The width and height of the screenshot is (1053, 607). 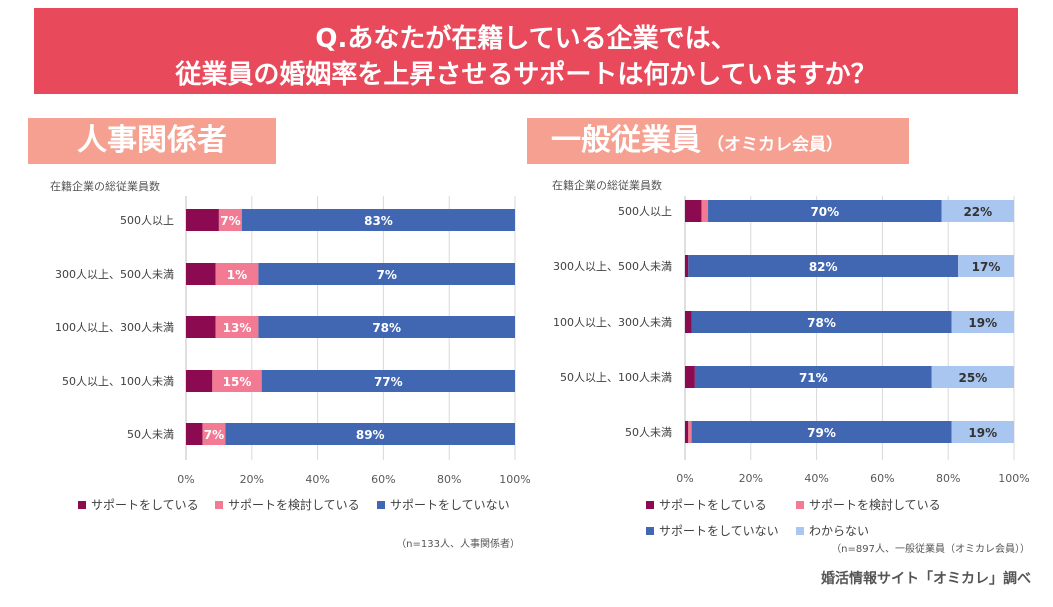 I want to click on question-line-2: 従業員の婚姻率を上昇させるサポートは何かしていますか？, so click(x=526, y=75).